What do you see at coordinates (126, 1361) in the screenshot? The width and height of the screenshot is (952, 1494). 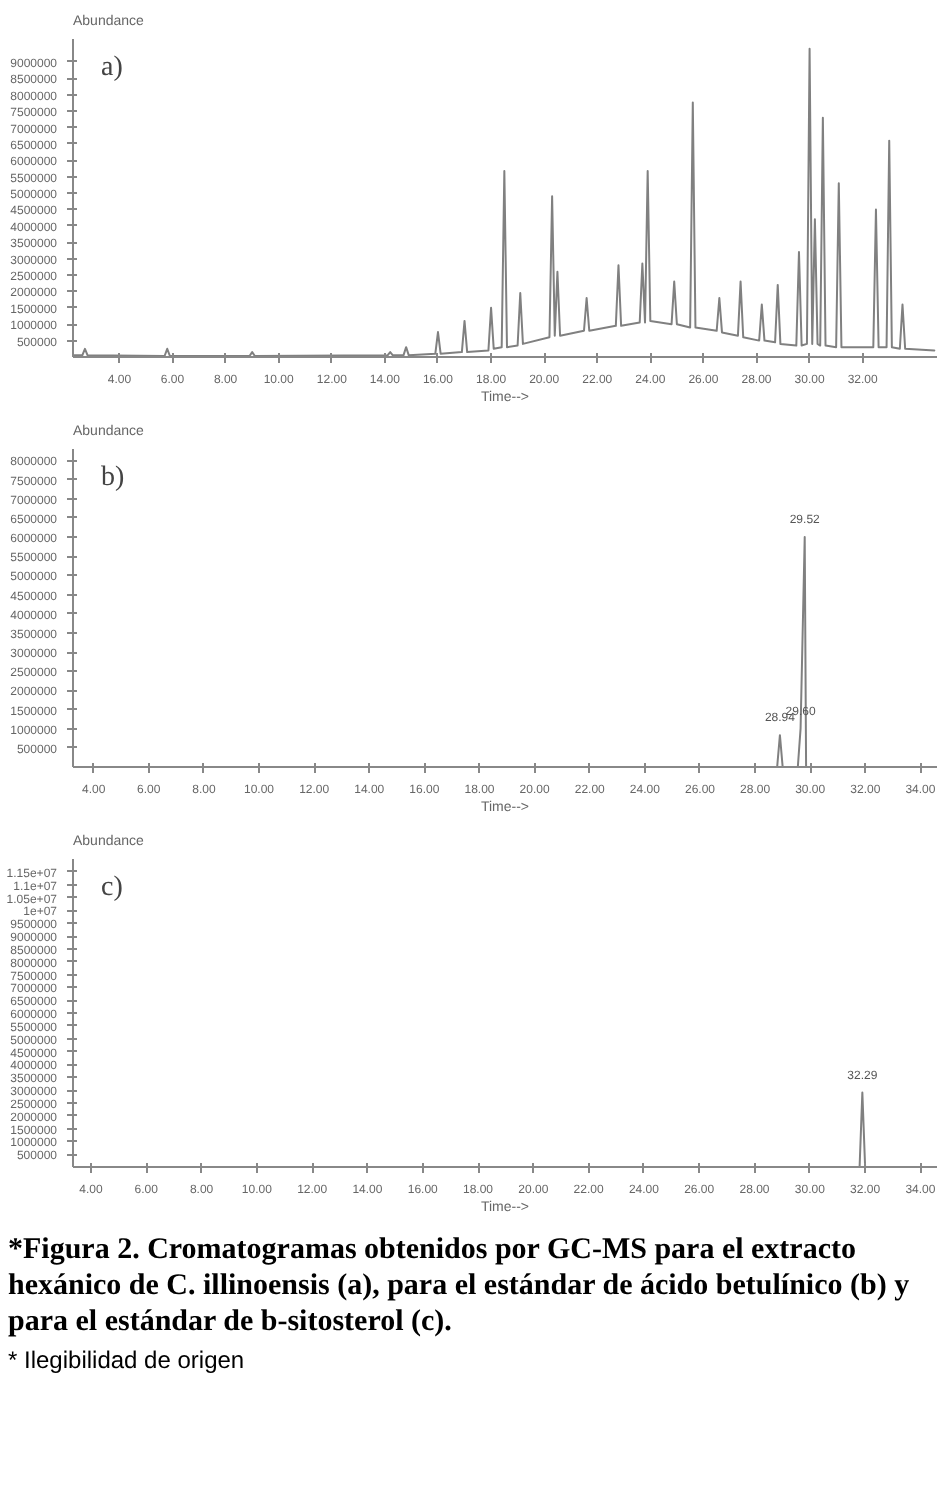 I see `text: * Ilegibilidad de origen` at bounding box center [126, 1361].